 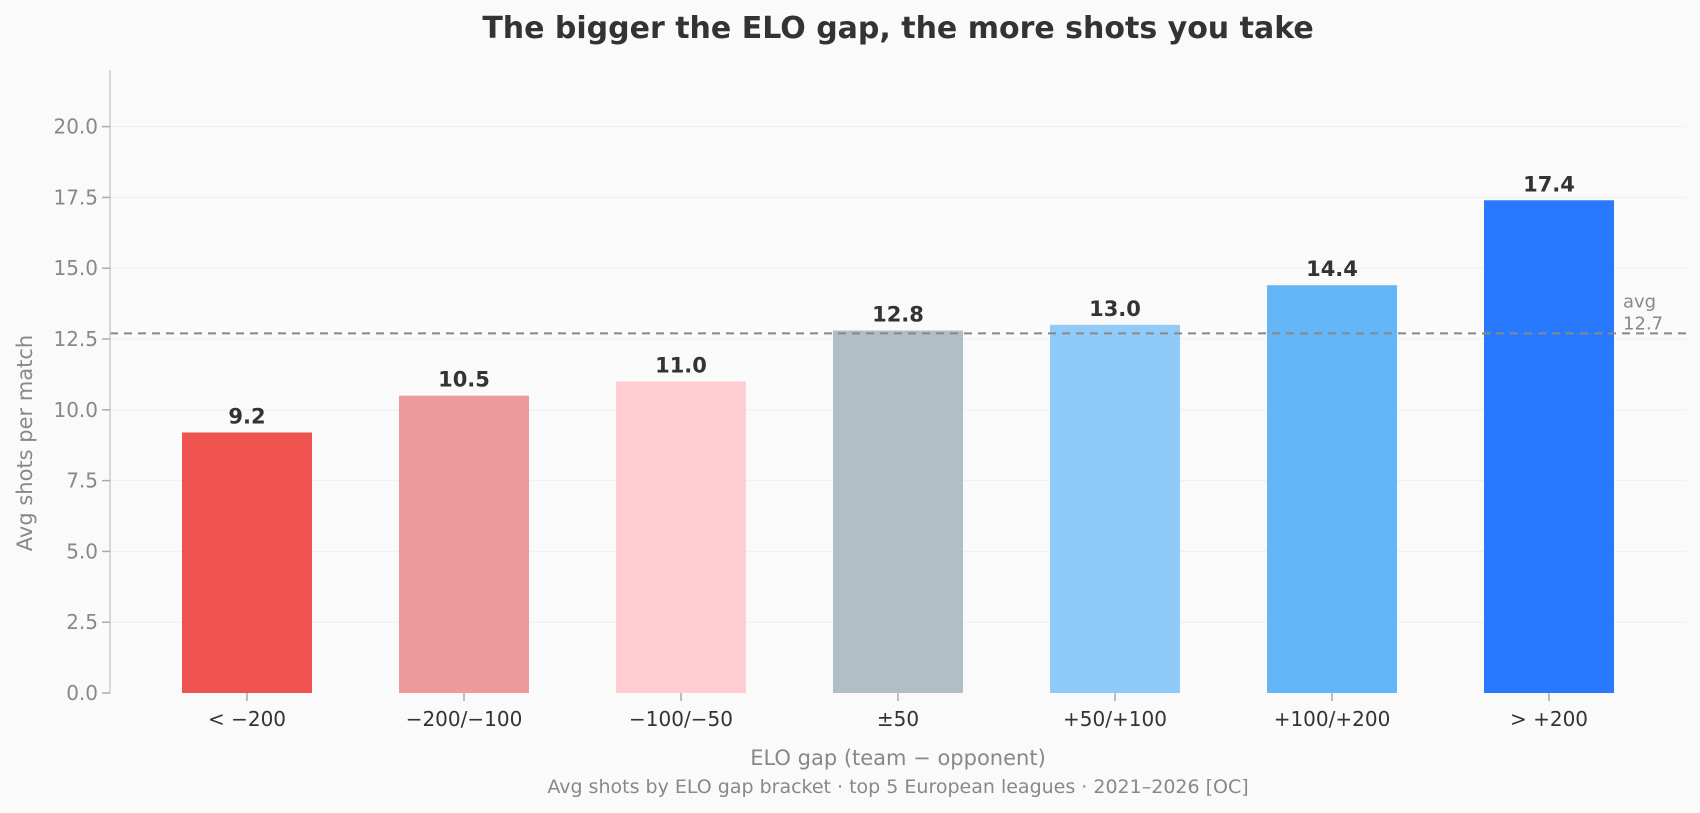 I want to click on y-tick-label: 17.5, so click(x=75, y=197).